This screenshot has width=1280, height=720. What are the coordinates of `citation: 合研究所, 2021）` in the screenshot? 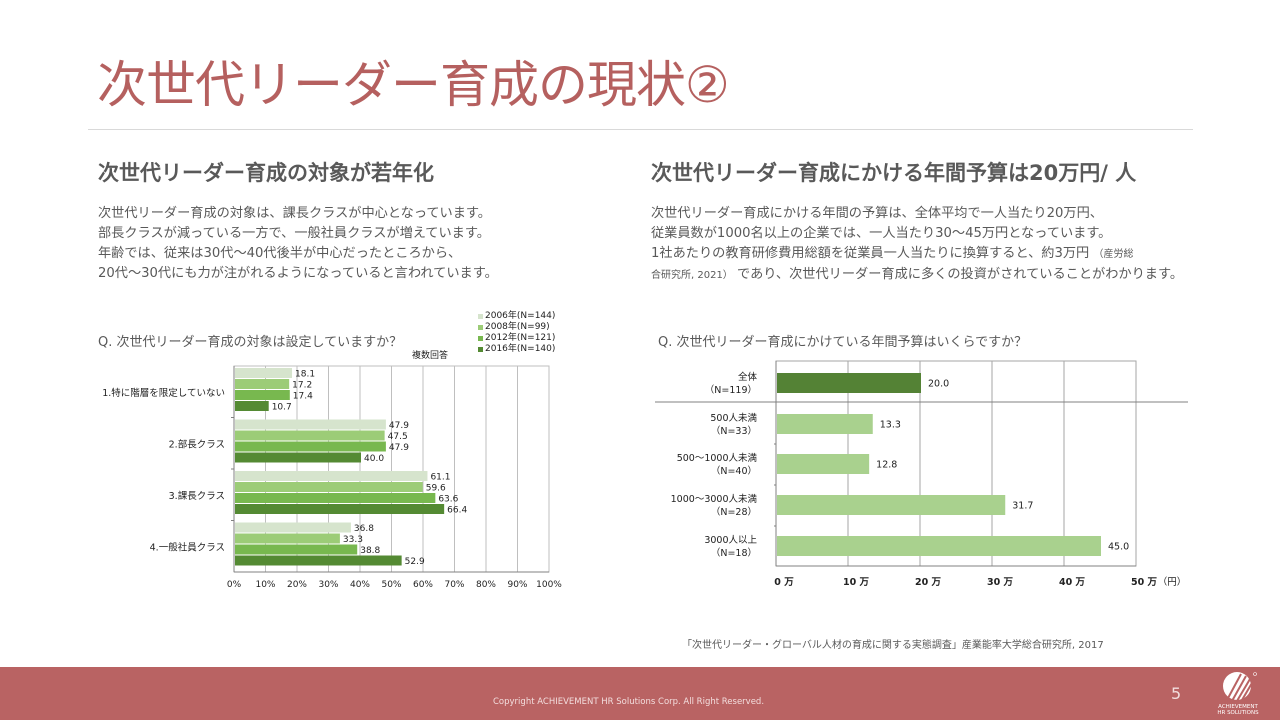 It's located at (692, 275).